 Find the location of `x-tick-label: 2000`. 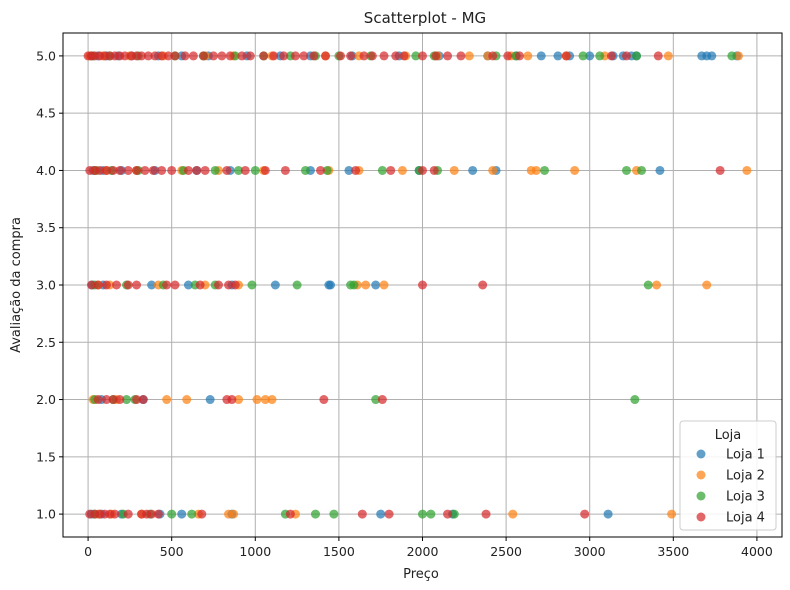

x-tick-label: 2000 is located at coordinates (423, 551).